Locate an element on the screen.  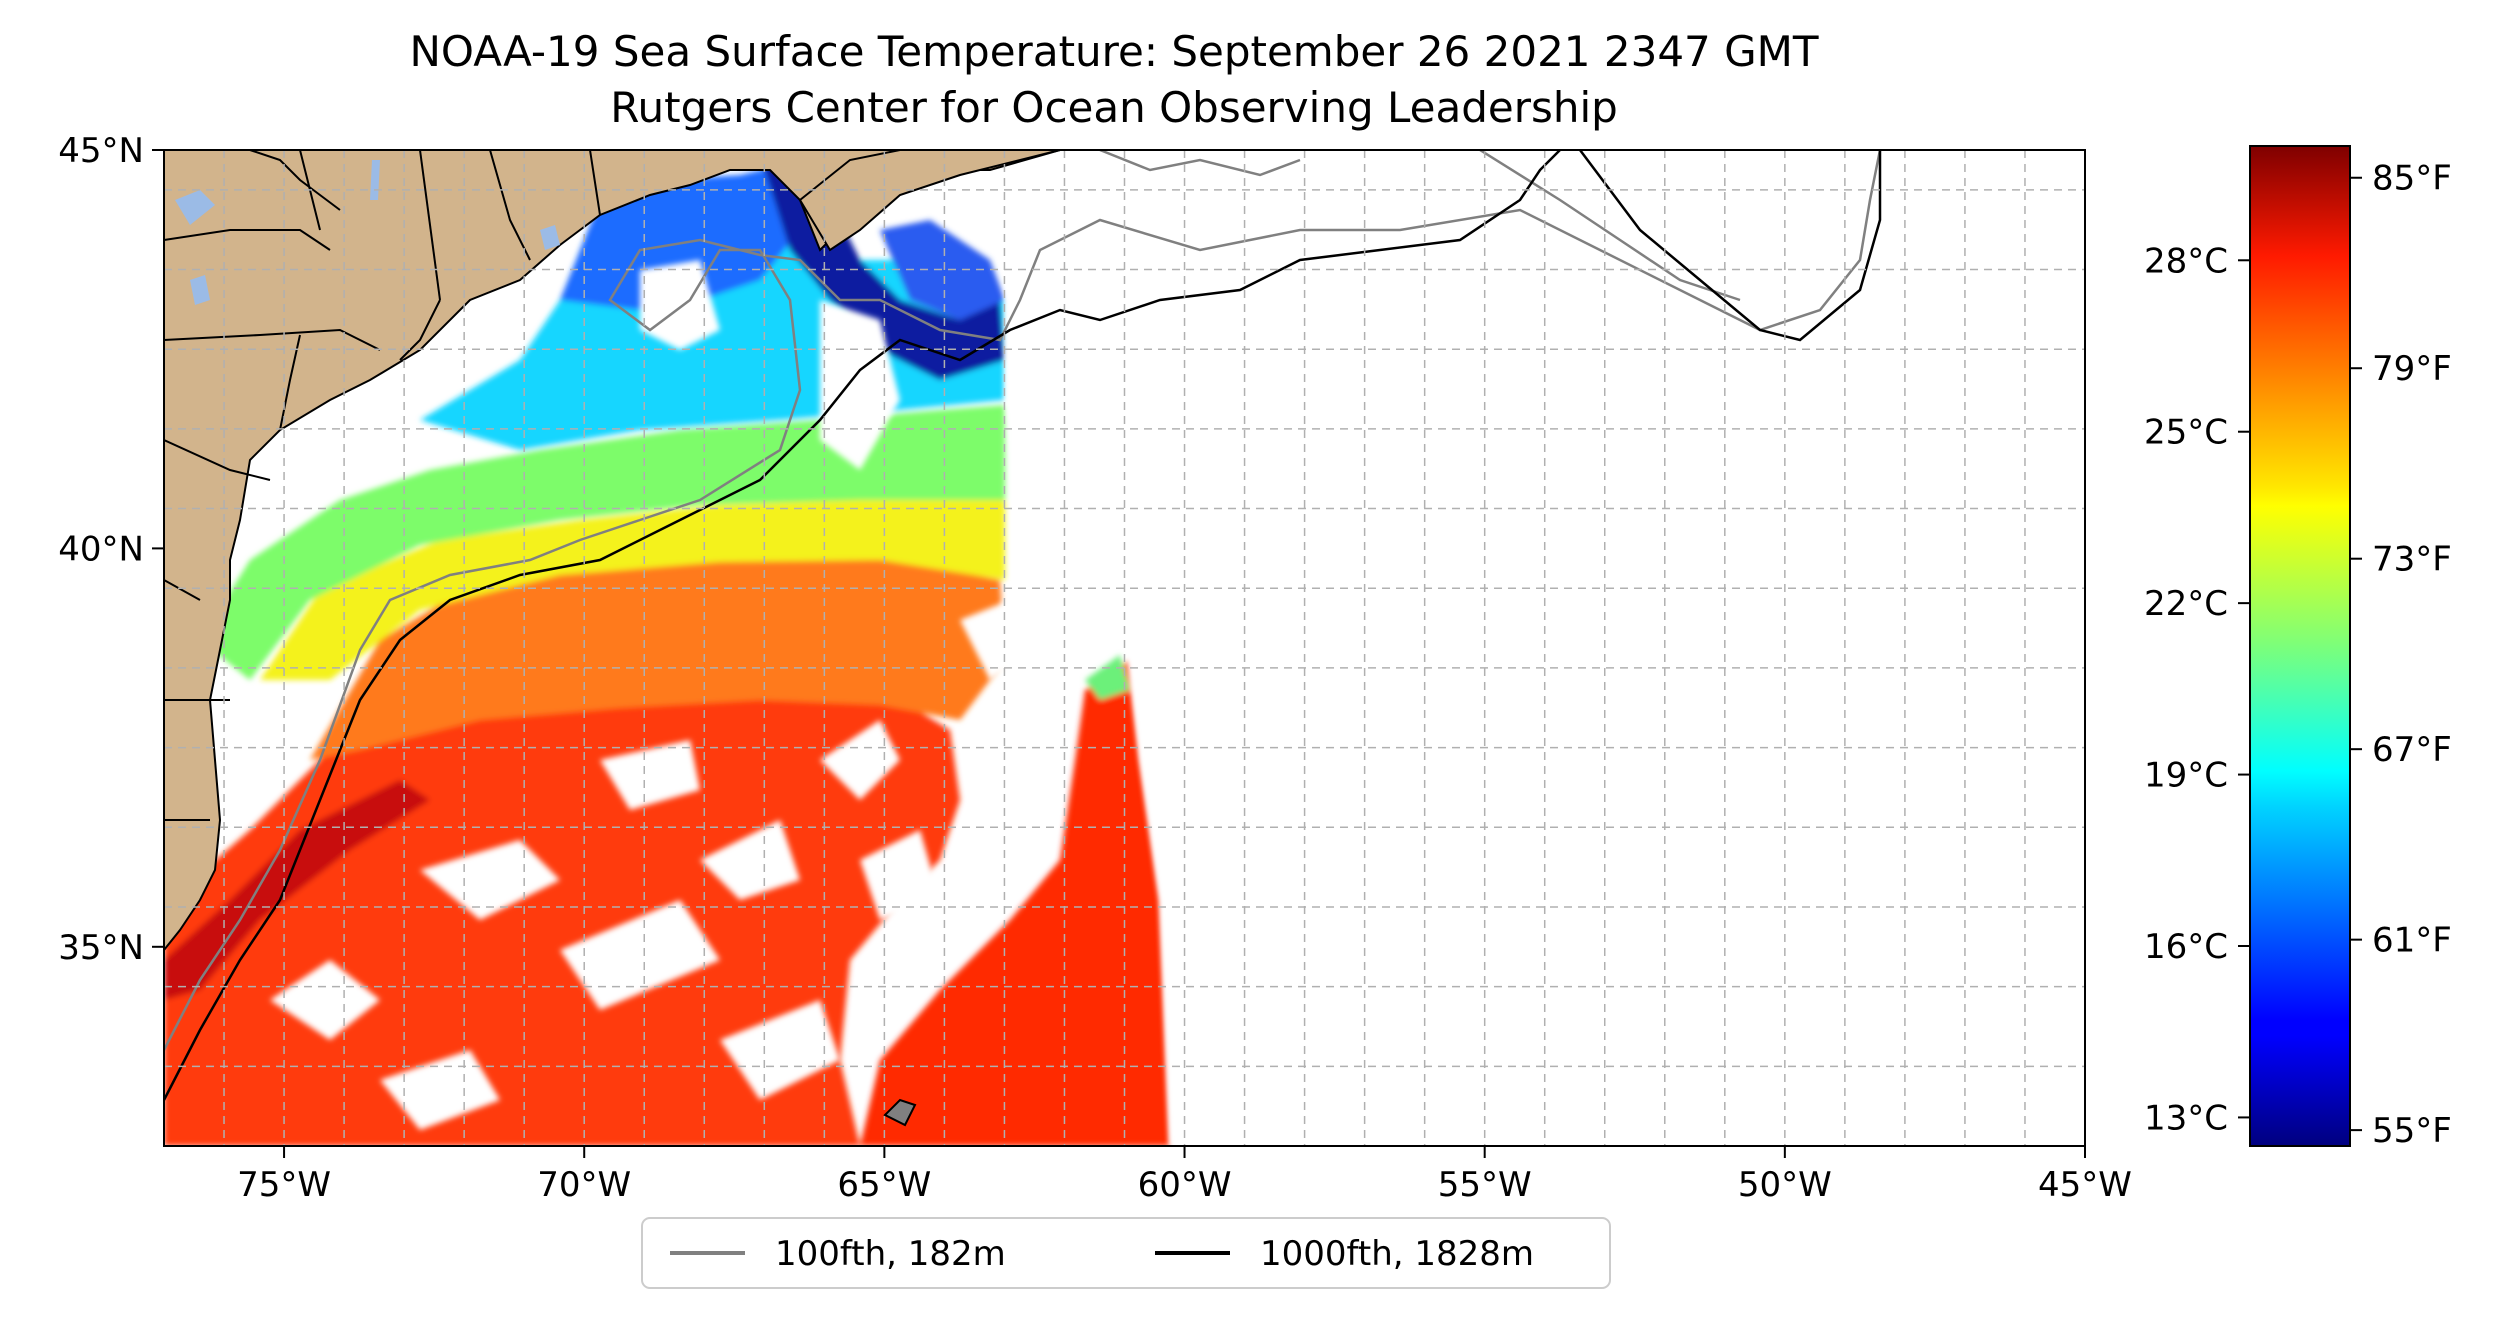
colorbar-c-label: 25°C is located at coordinates (2186, 433).